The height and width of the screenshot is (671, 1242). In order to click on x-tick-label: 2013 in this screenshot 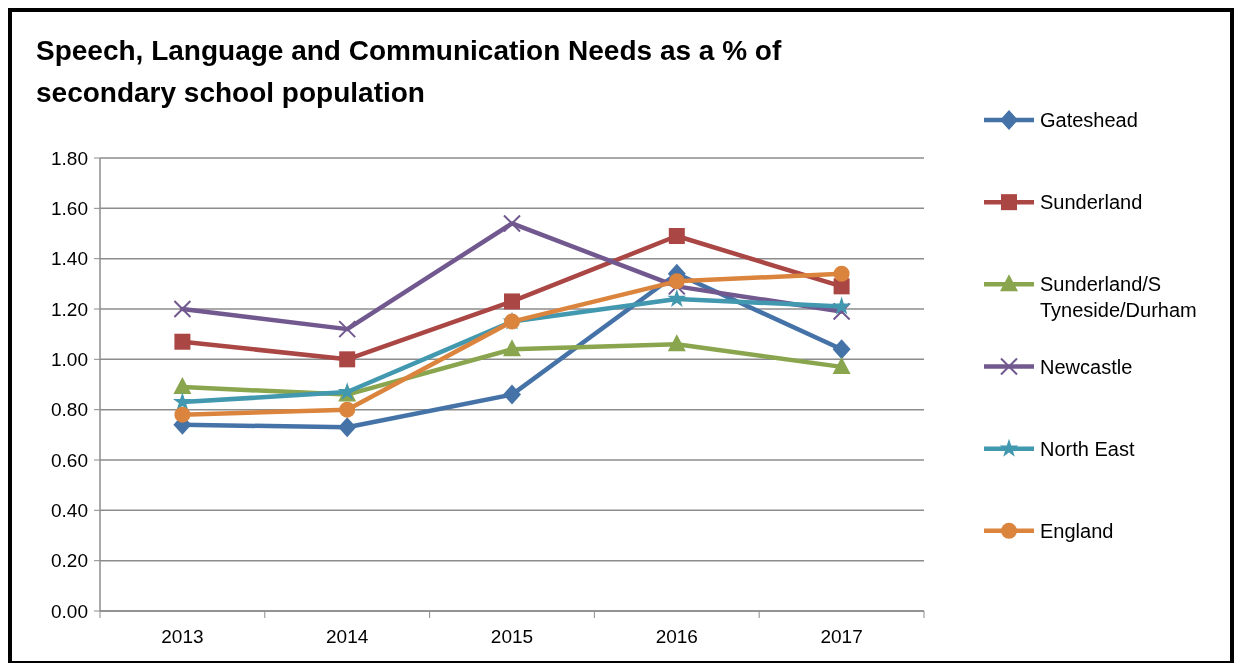, I will do `click(182, 636)`.